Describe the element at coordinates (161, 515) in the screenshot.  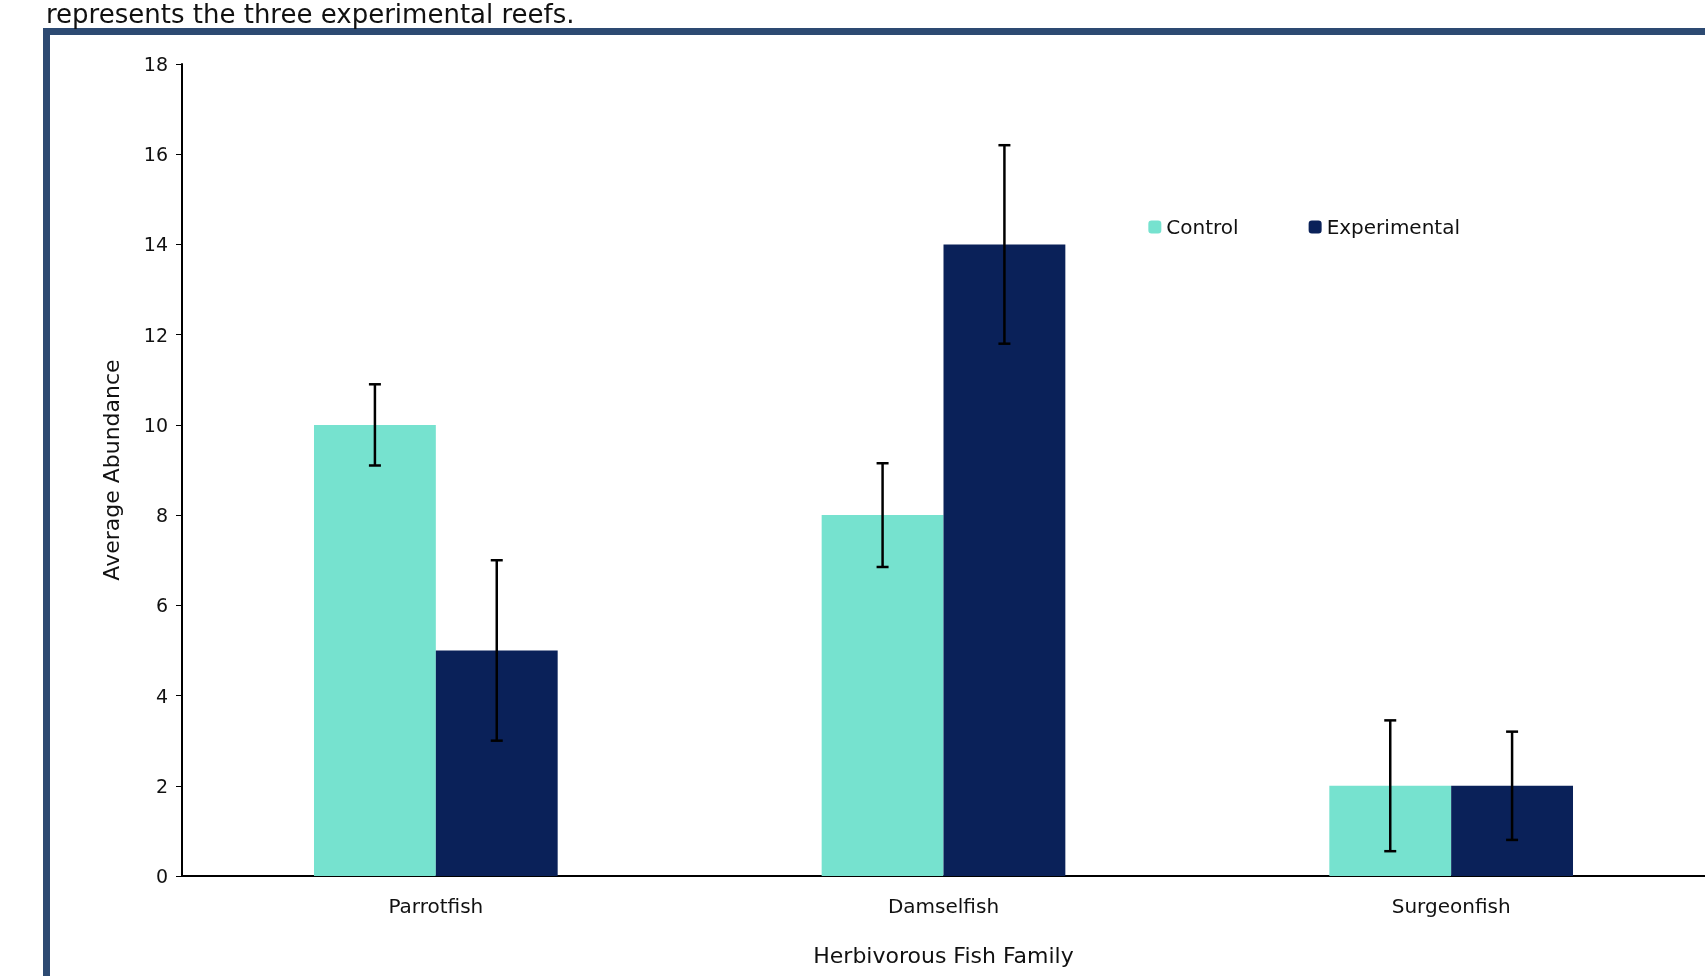
I see `y-tick-label: 8` at that location.